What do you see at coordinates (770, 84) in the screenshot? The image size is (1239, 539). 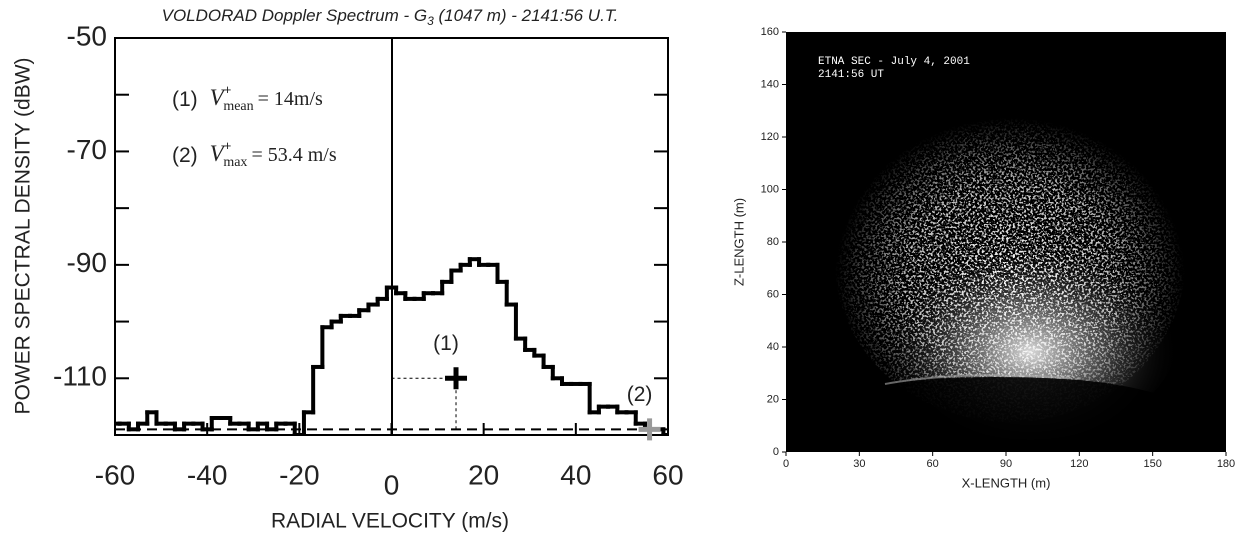 I see `y-tick-label: 140` at bounding box center [770, 84].